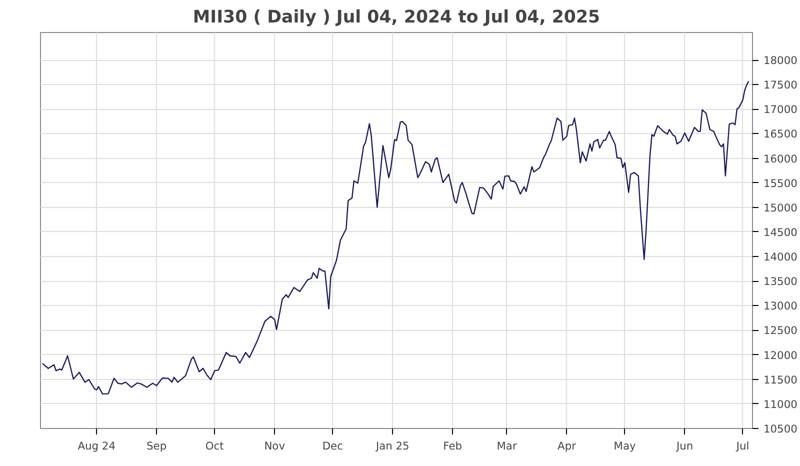  What do you see at coordinates (781, 85) in the screenshot?
I see `y-tick-label: 17500` at bounding box center [781, 85].